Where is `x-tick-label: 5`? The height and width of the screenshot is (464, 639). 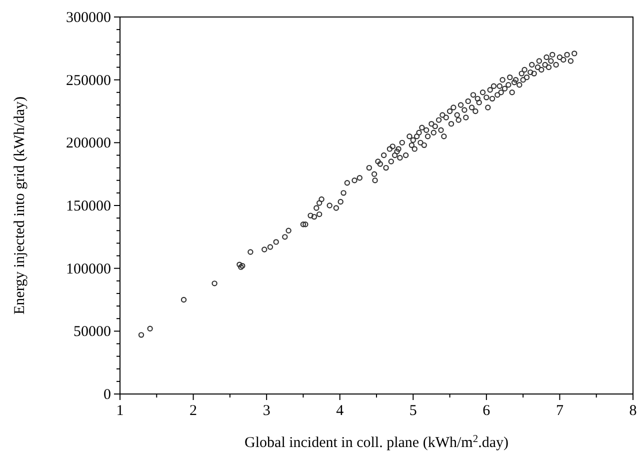
x-tick-label: 5 is located at coordinates (413, 411).